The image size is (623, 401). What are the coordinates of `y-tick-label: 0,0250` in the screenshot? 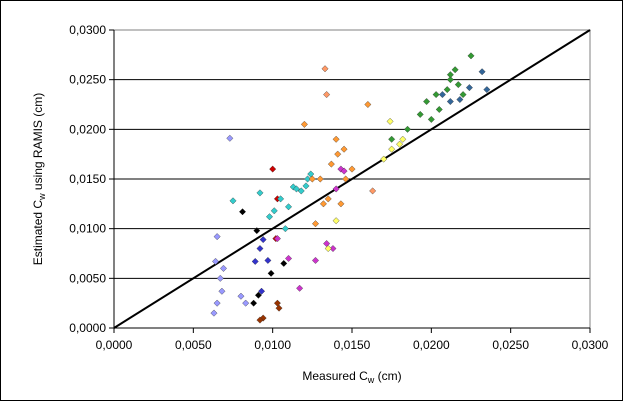 It's located at (87, 80).